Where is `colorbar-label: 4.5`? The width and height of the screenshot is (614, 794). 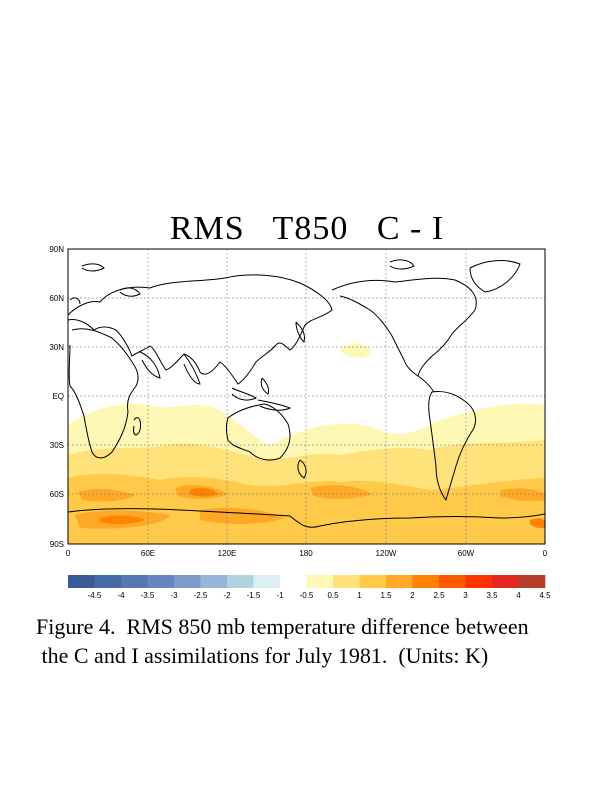 colorbar-label: 4.5 is located at coordinates (545, 595).